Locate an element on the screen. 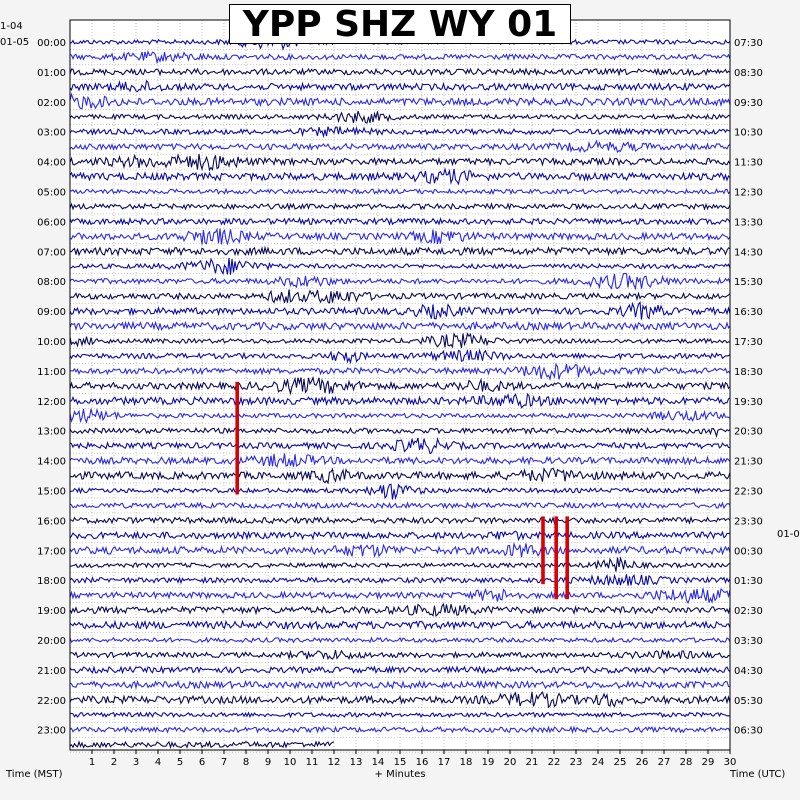 The image size is (800, 800). x-tick-label: 2 is located at coordinates (114, 762).